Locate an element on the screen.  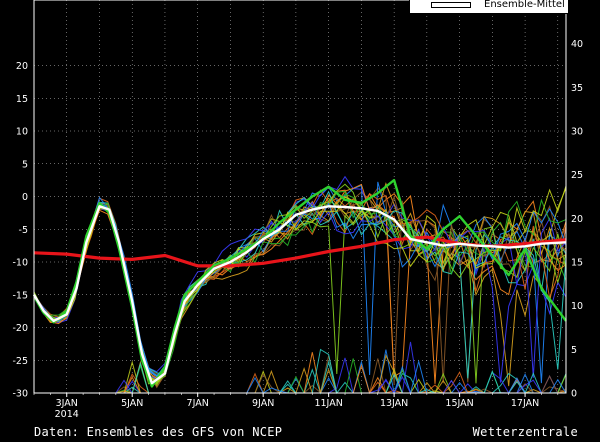
brand-name: Wetterzentrale is located at coordinates (525, 432).